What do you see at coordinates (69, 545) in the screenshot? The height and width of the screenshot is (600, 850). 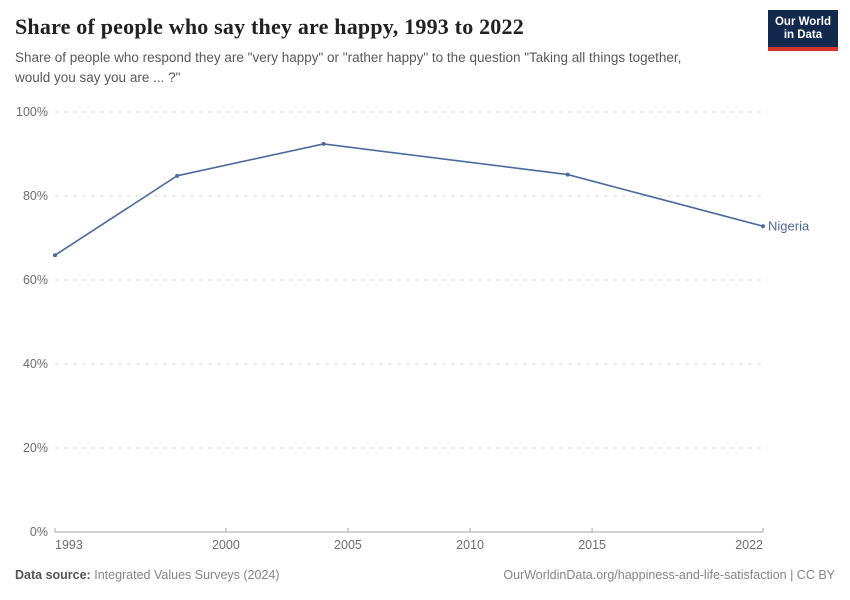 I see `x-axis-tick-label: 1993` at bounding box center [69, 545].